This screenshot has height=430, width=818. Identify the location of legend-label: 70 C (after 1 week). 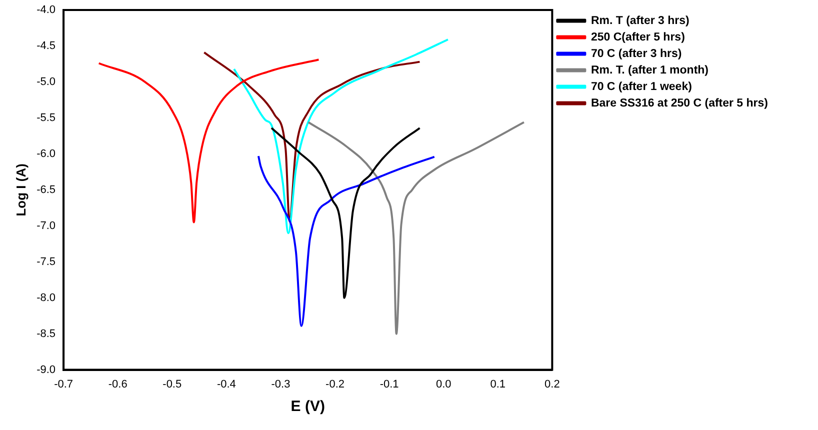
(641, 86).